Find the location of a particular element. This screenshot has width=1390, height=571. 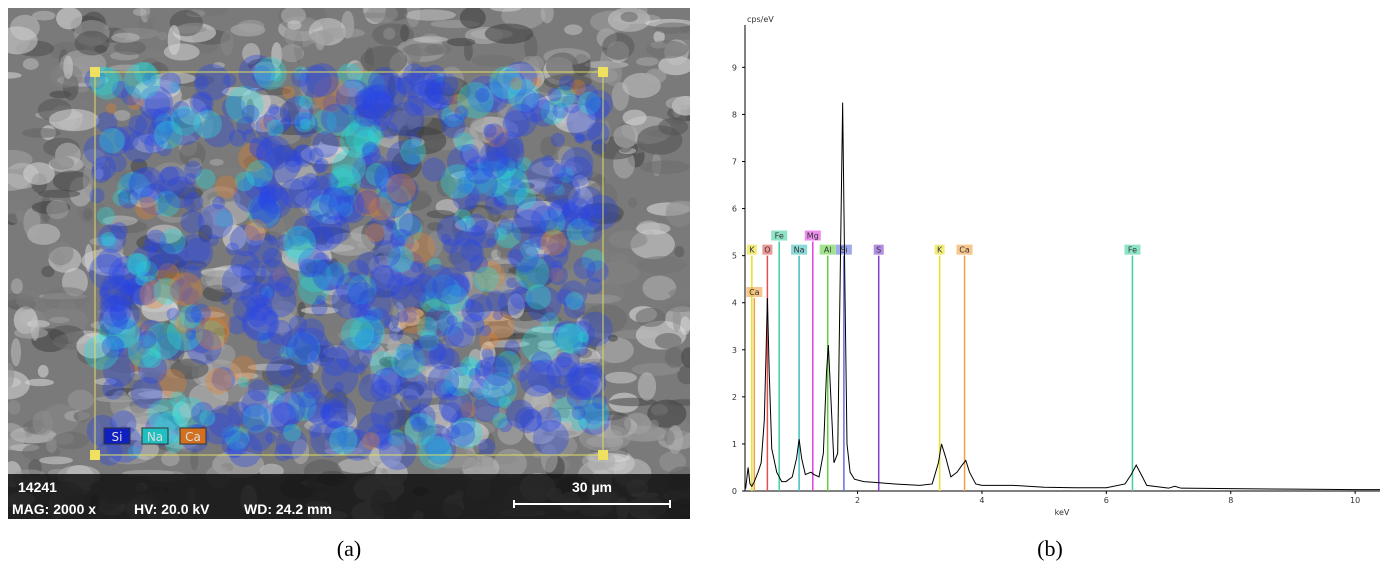

wd: WD: 24.2 mm is located at coordinates (288, 509).